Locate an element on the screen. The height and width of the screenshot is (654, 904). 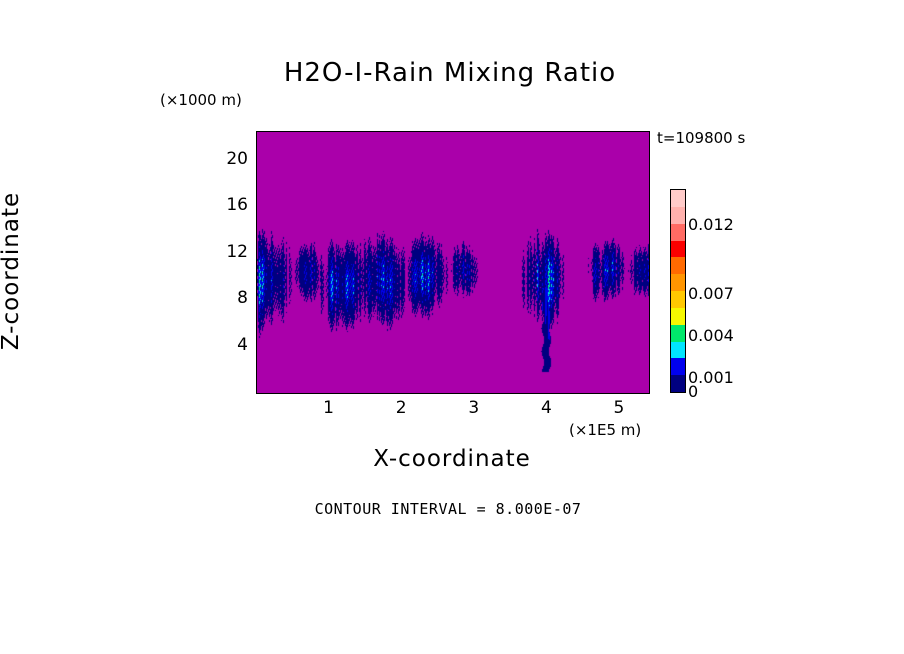
x-axis-title: X-coordinate is located at coordinates (452, 459).